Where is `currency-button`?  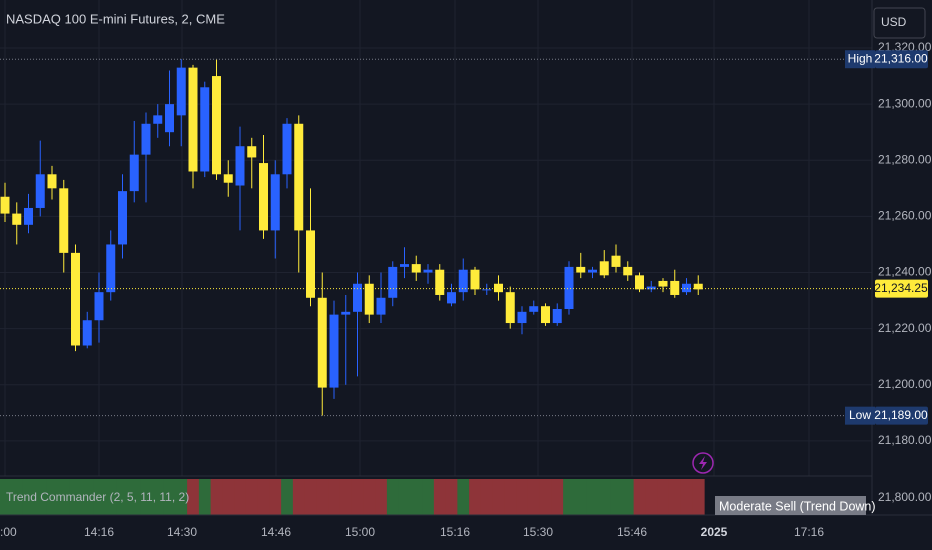
currency-button is located at coordinates (899, 23).